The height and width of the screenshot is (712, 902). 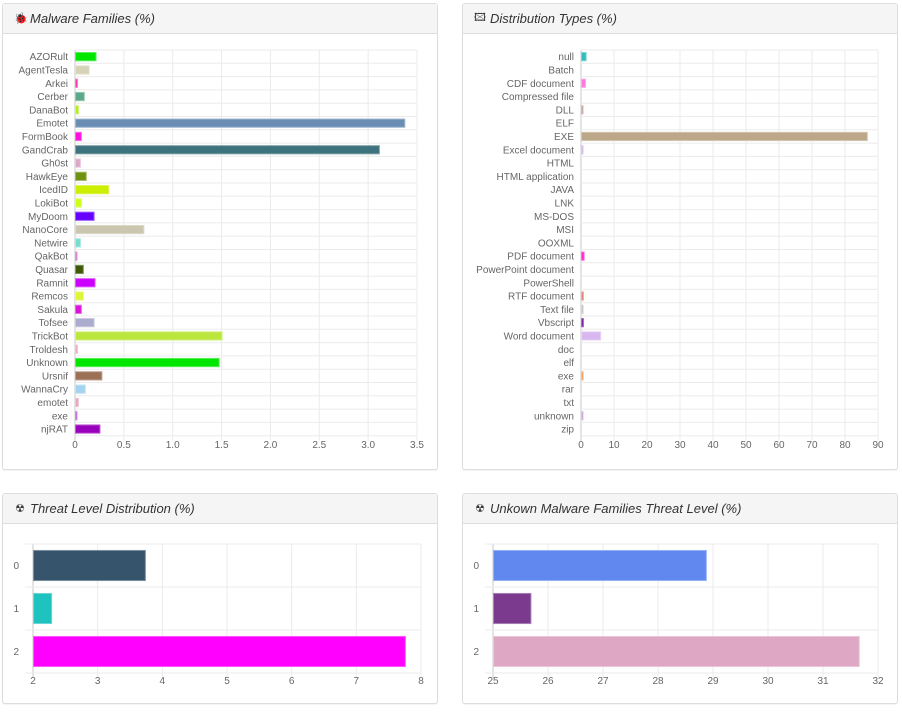 What do you see at coordinates (538, 150) in the screenshot?
I see `y-tick-label: Excel document` at bounding box center [538, 150].